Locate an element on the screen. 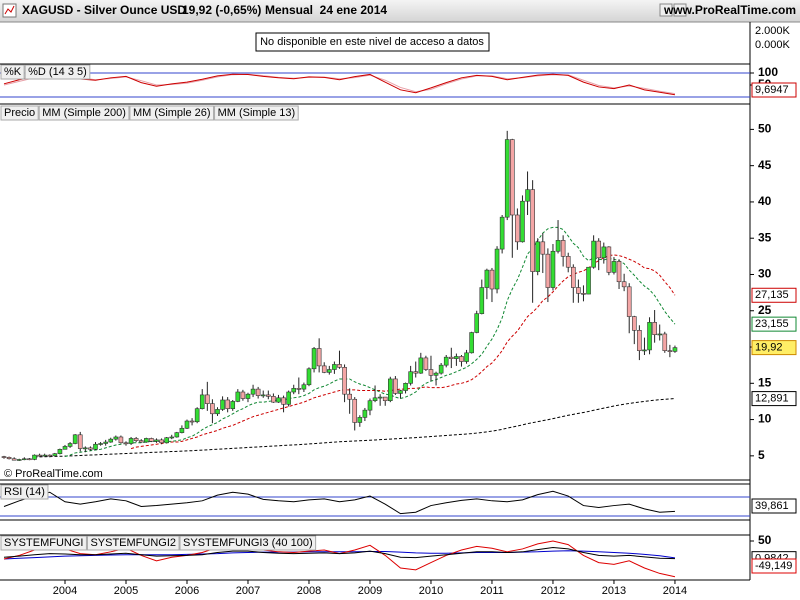 This screenshot has height=600, width=800. legend-label: SYSTEMFUNGI is located at coordinates (43, 543).